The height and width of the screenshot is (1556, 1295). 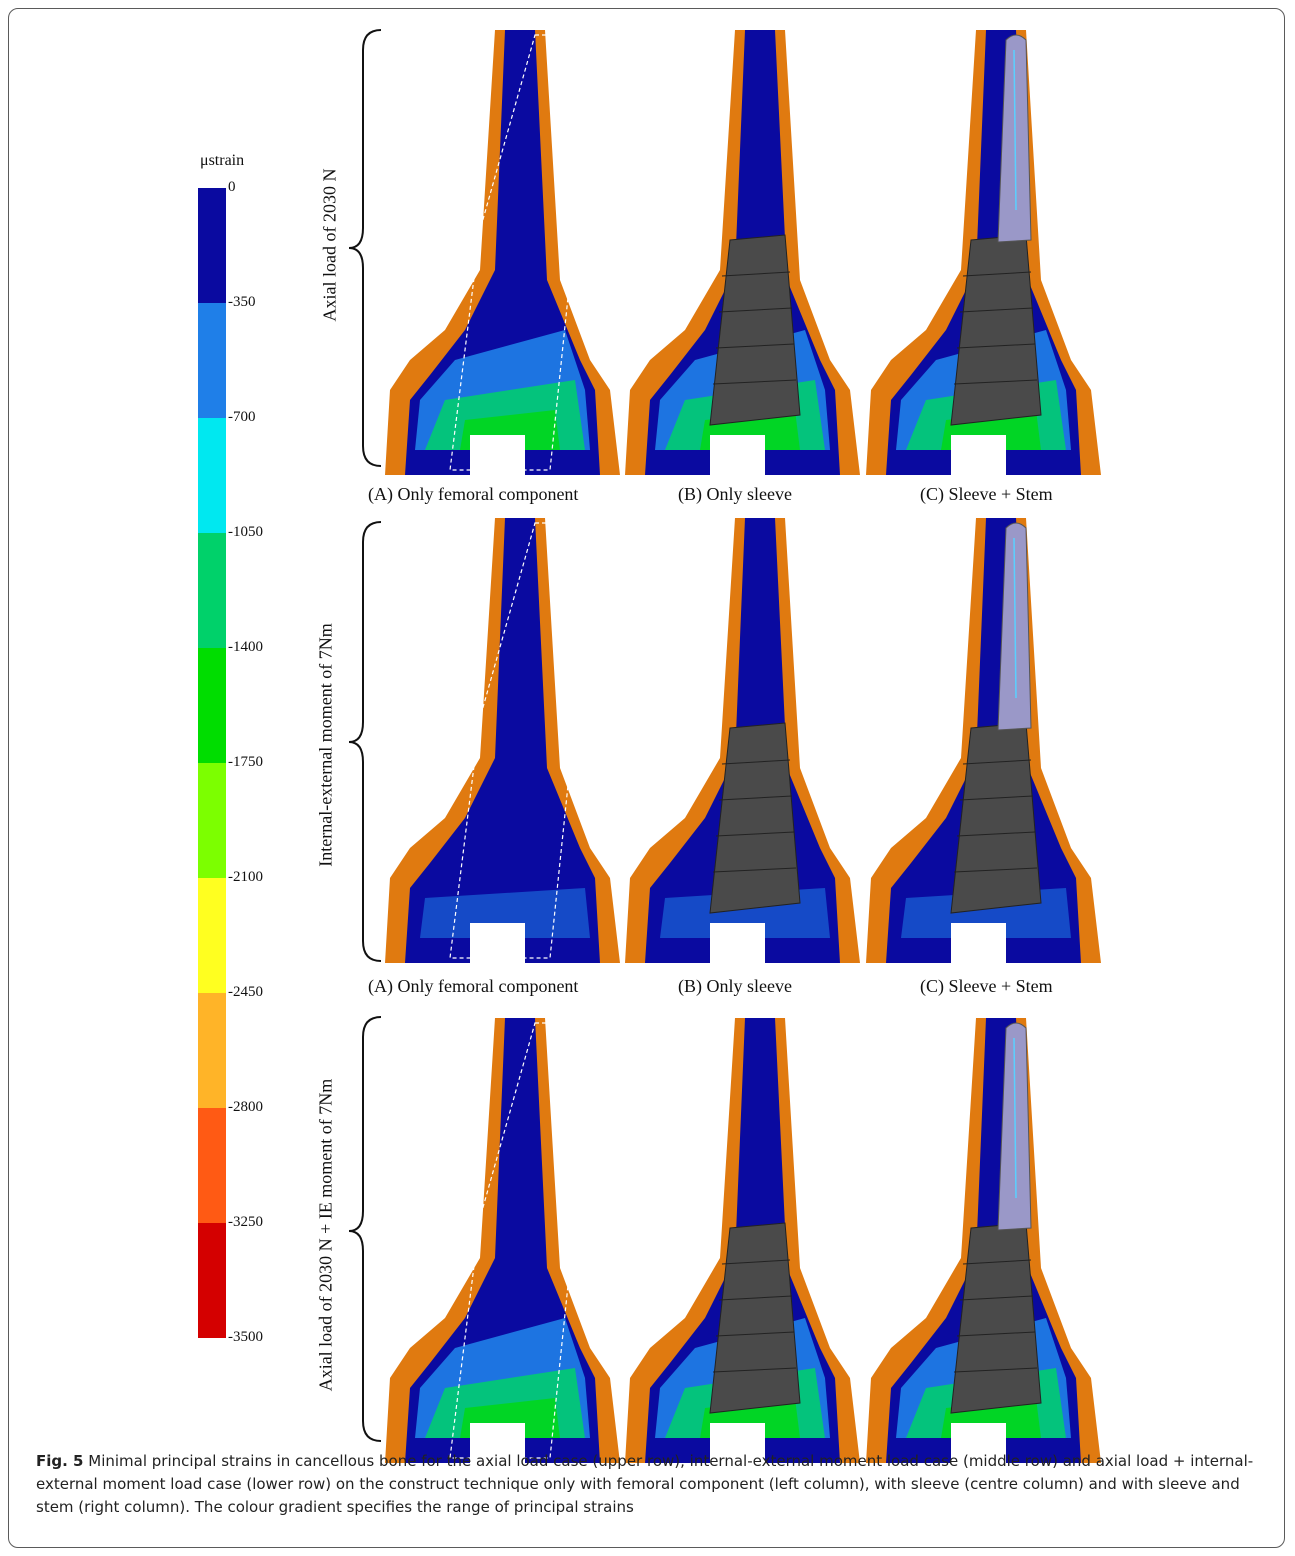 What do you see at coordinates (735, 494) in the screenshot?
I see `caption-row1-col-b: (B) Only sleeve` at bounding box center [735, 494].